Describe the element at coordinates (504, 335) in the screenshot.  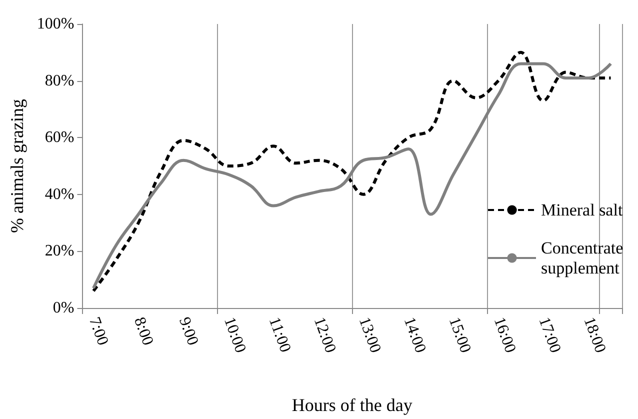
I see `x-tick-label: 16:00` at that location.